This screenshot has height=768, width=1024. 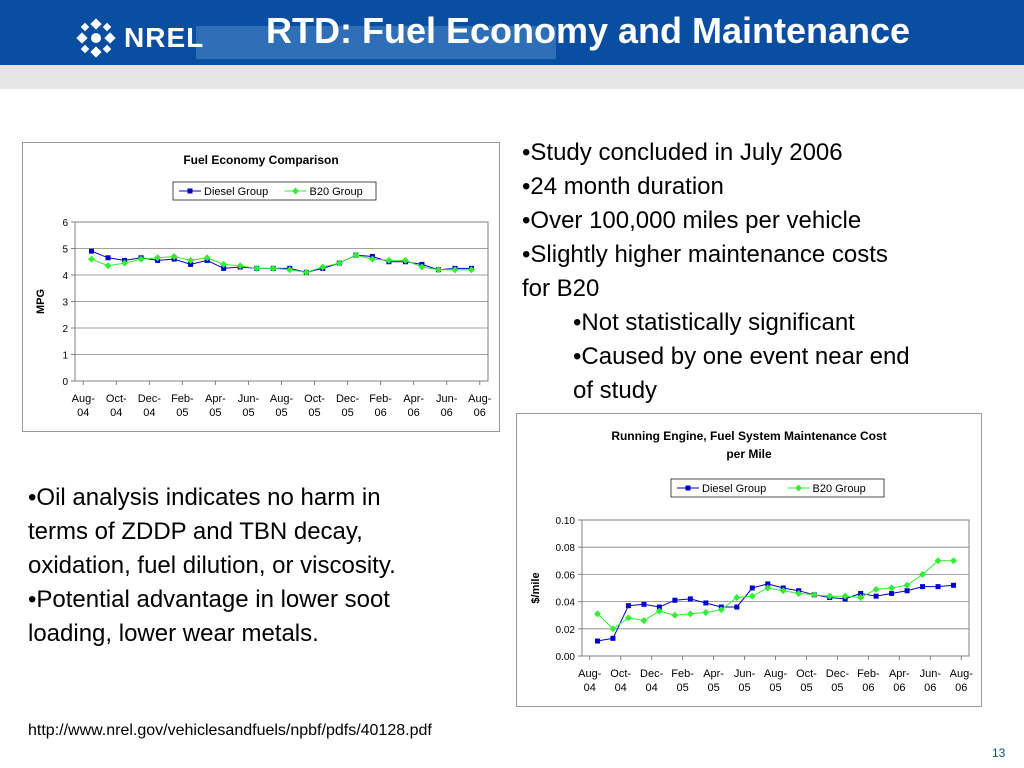 I want to click on logo-text: NREL, so click(x=164, y=37).